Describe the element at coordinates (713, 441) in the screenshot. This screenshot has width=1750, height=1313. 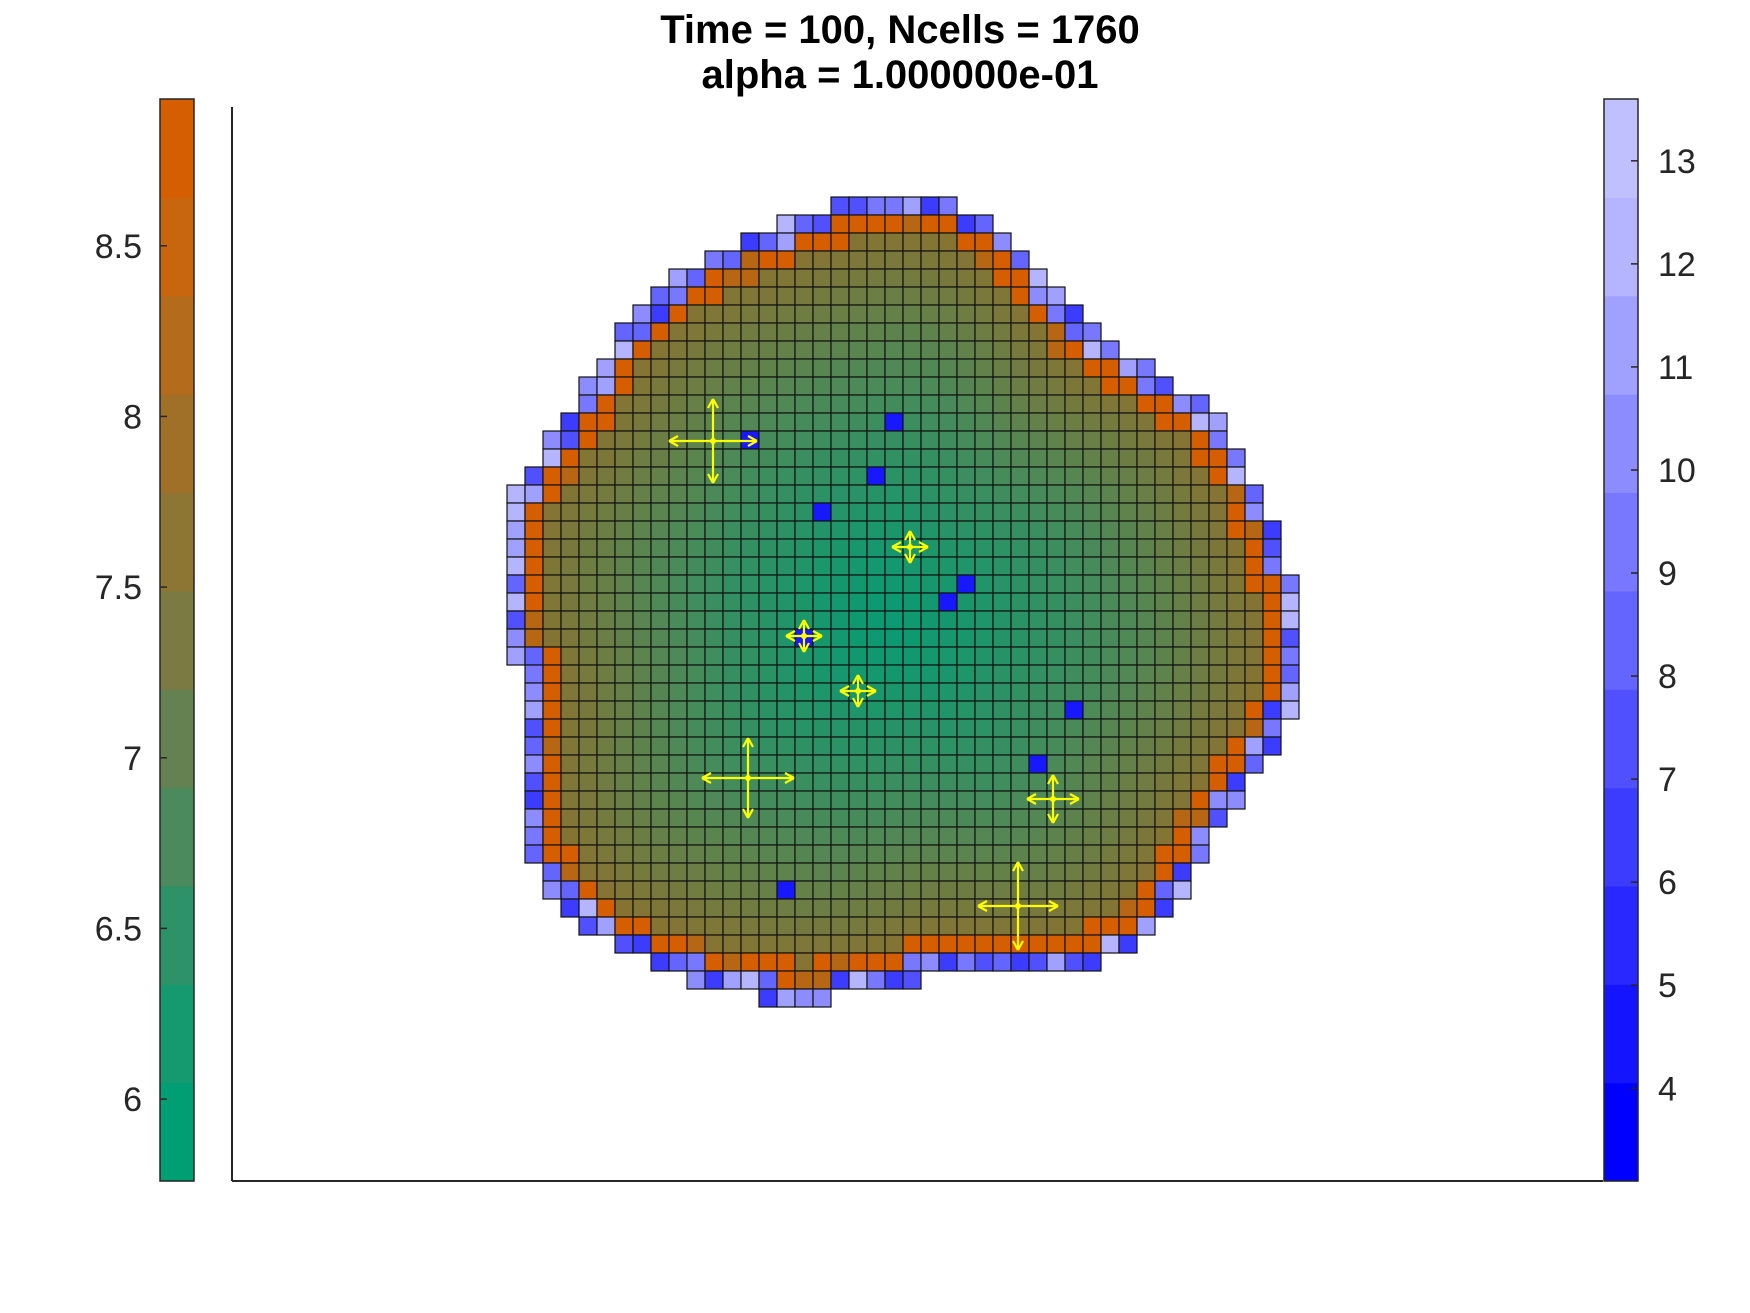
I see `arrow-center` at that location.